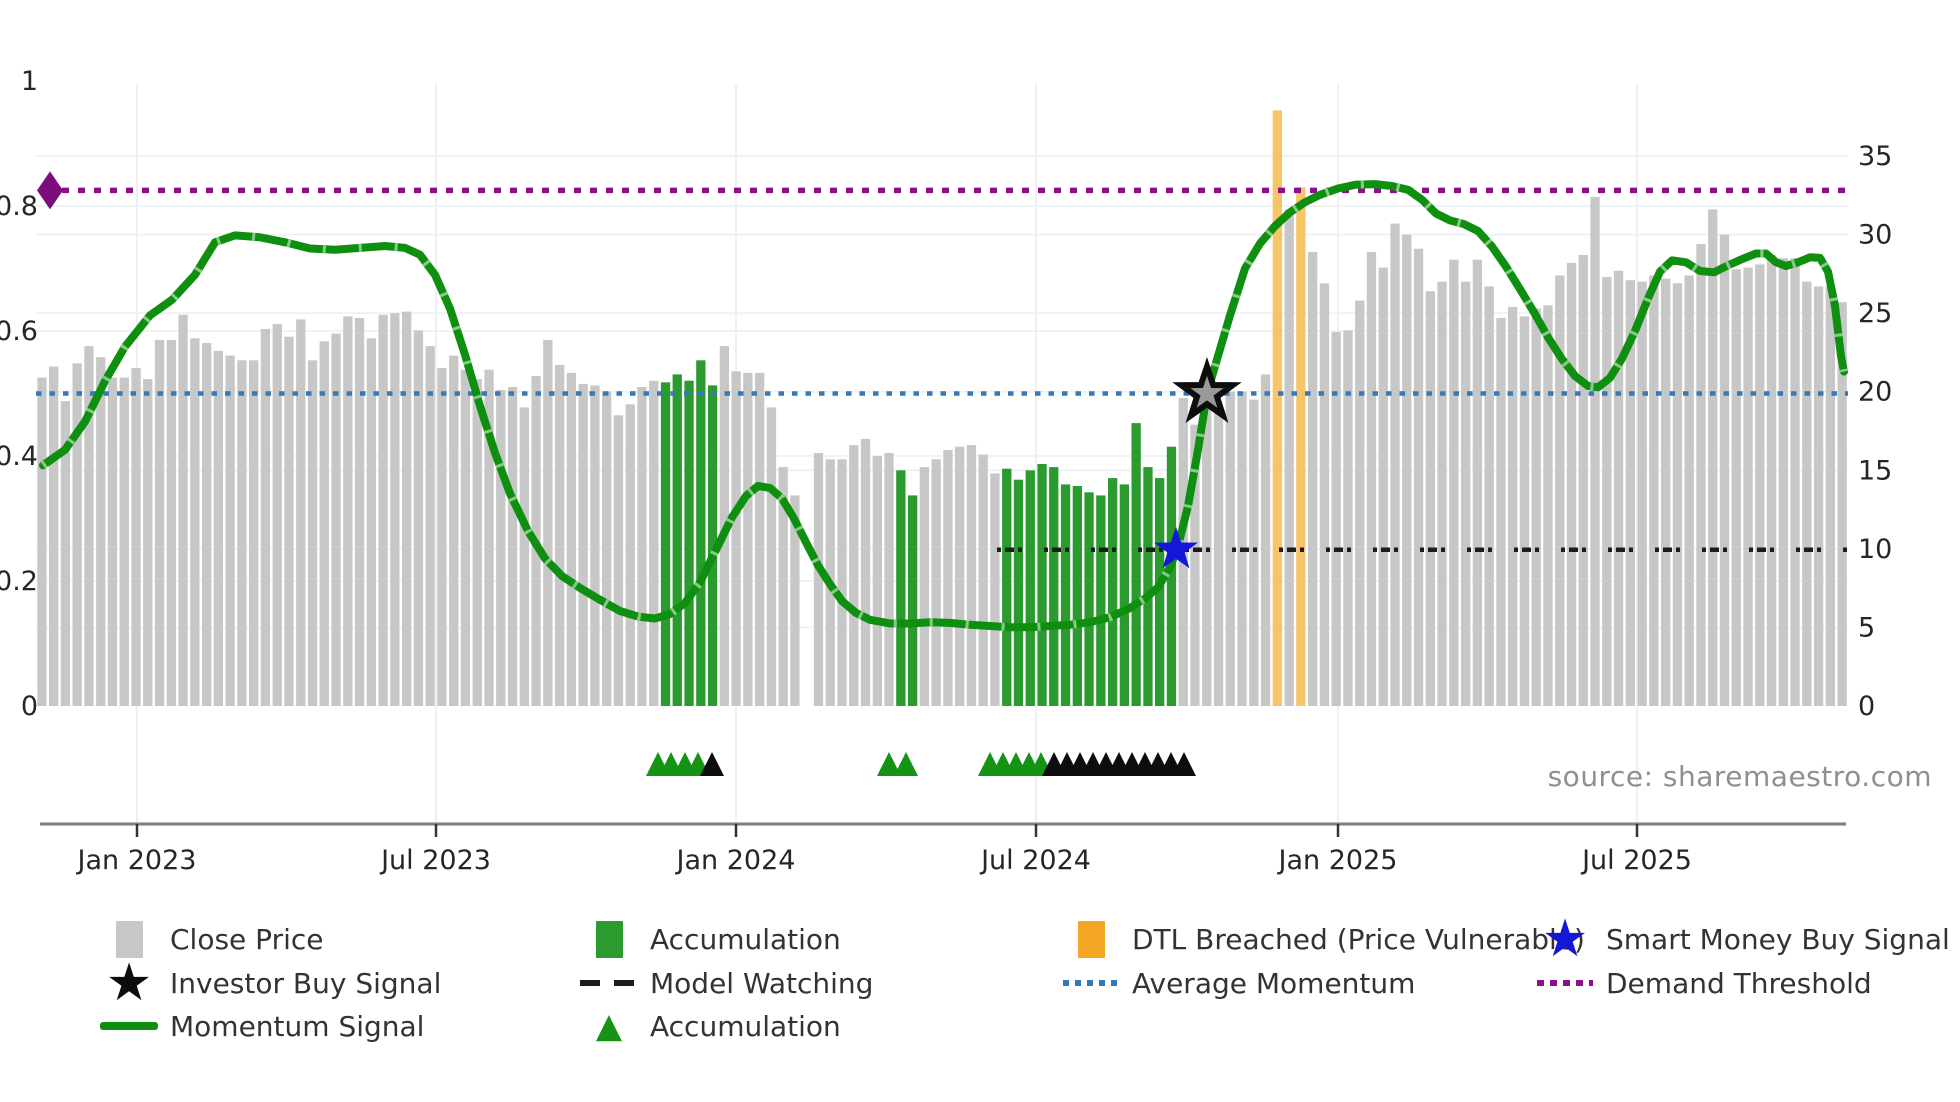 Image resolution: width=1960 pixels, height=1102 pixels. What do you see at coordinates (745, 1026) in the screenshot?
I see `legend-label: Accumulation` at bounding box center [745, 1026].